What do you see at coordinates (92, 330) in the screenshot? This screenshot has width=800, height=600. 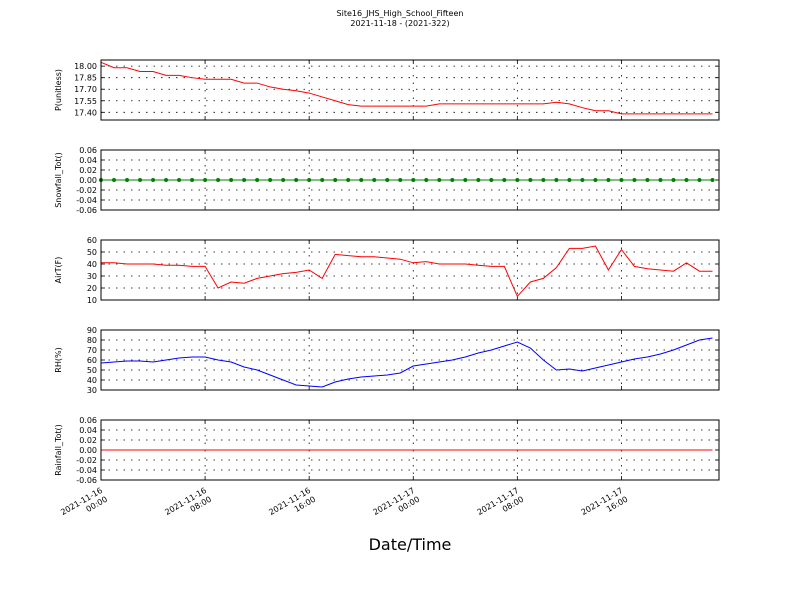 I see `y-tick-label: 90` at bounding box center [92, 330].